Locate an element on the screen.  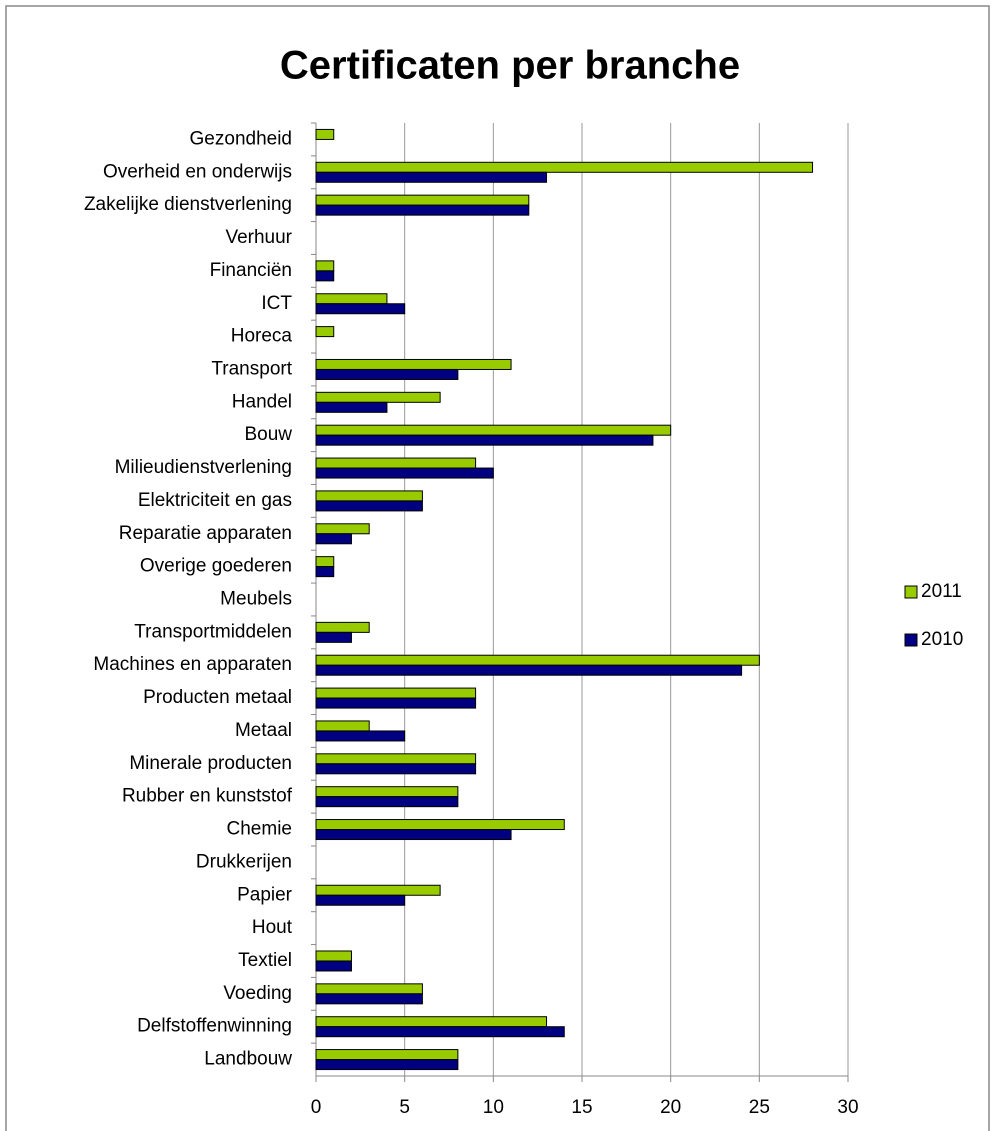
x-tick-label: 15 is located at coordinates (581, 1107).